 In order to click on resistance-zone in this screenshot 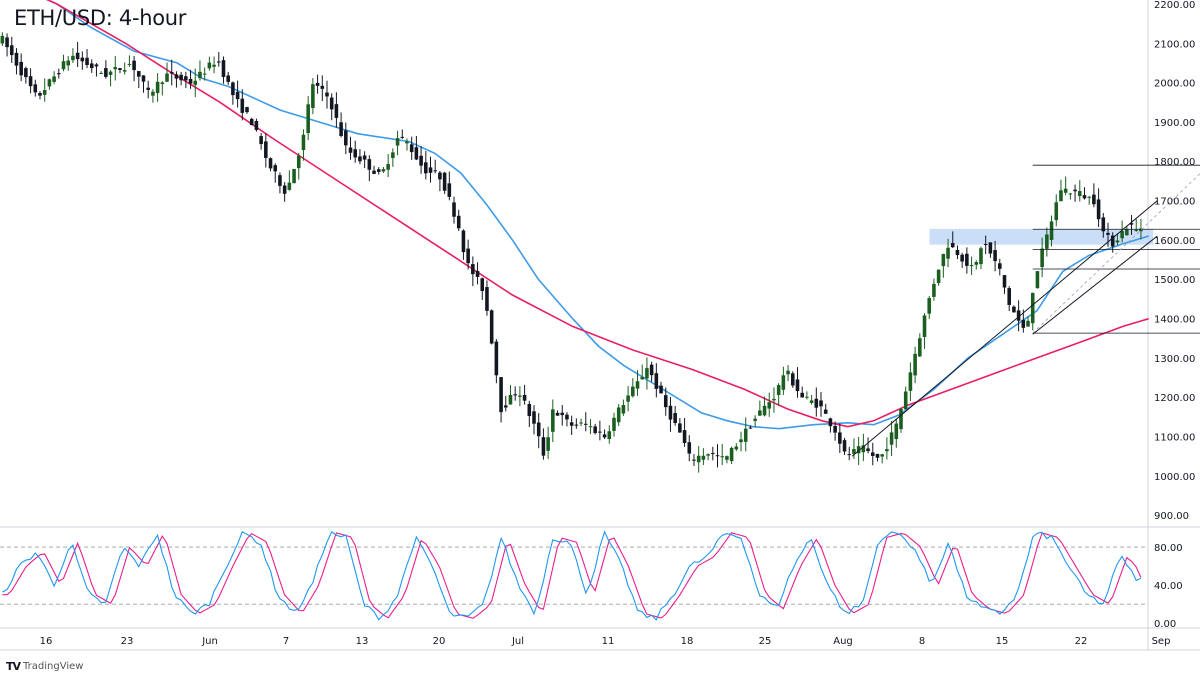, I will do `click(1041, 236)`.